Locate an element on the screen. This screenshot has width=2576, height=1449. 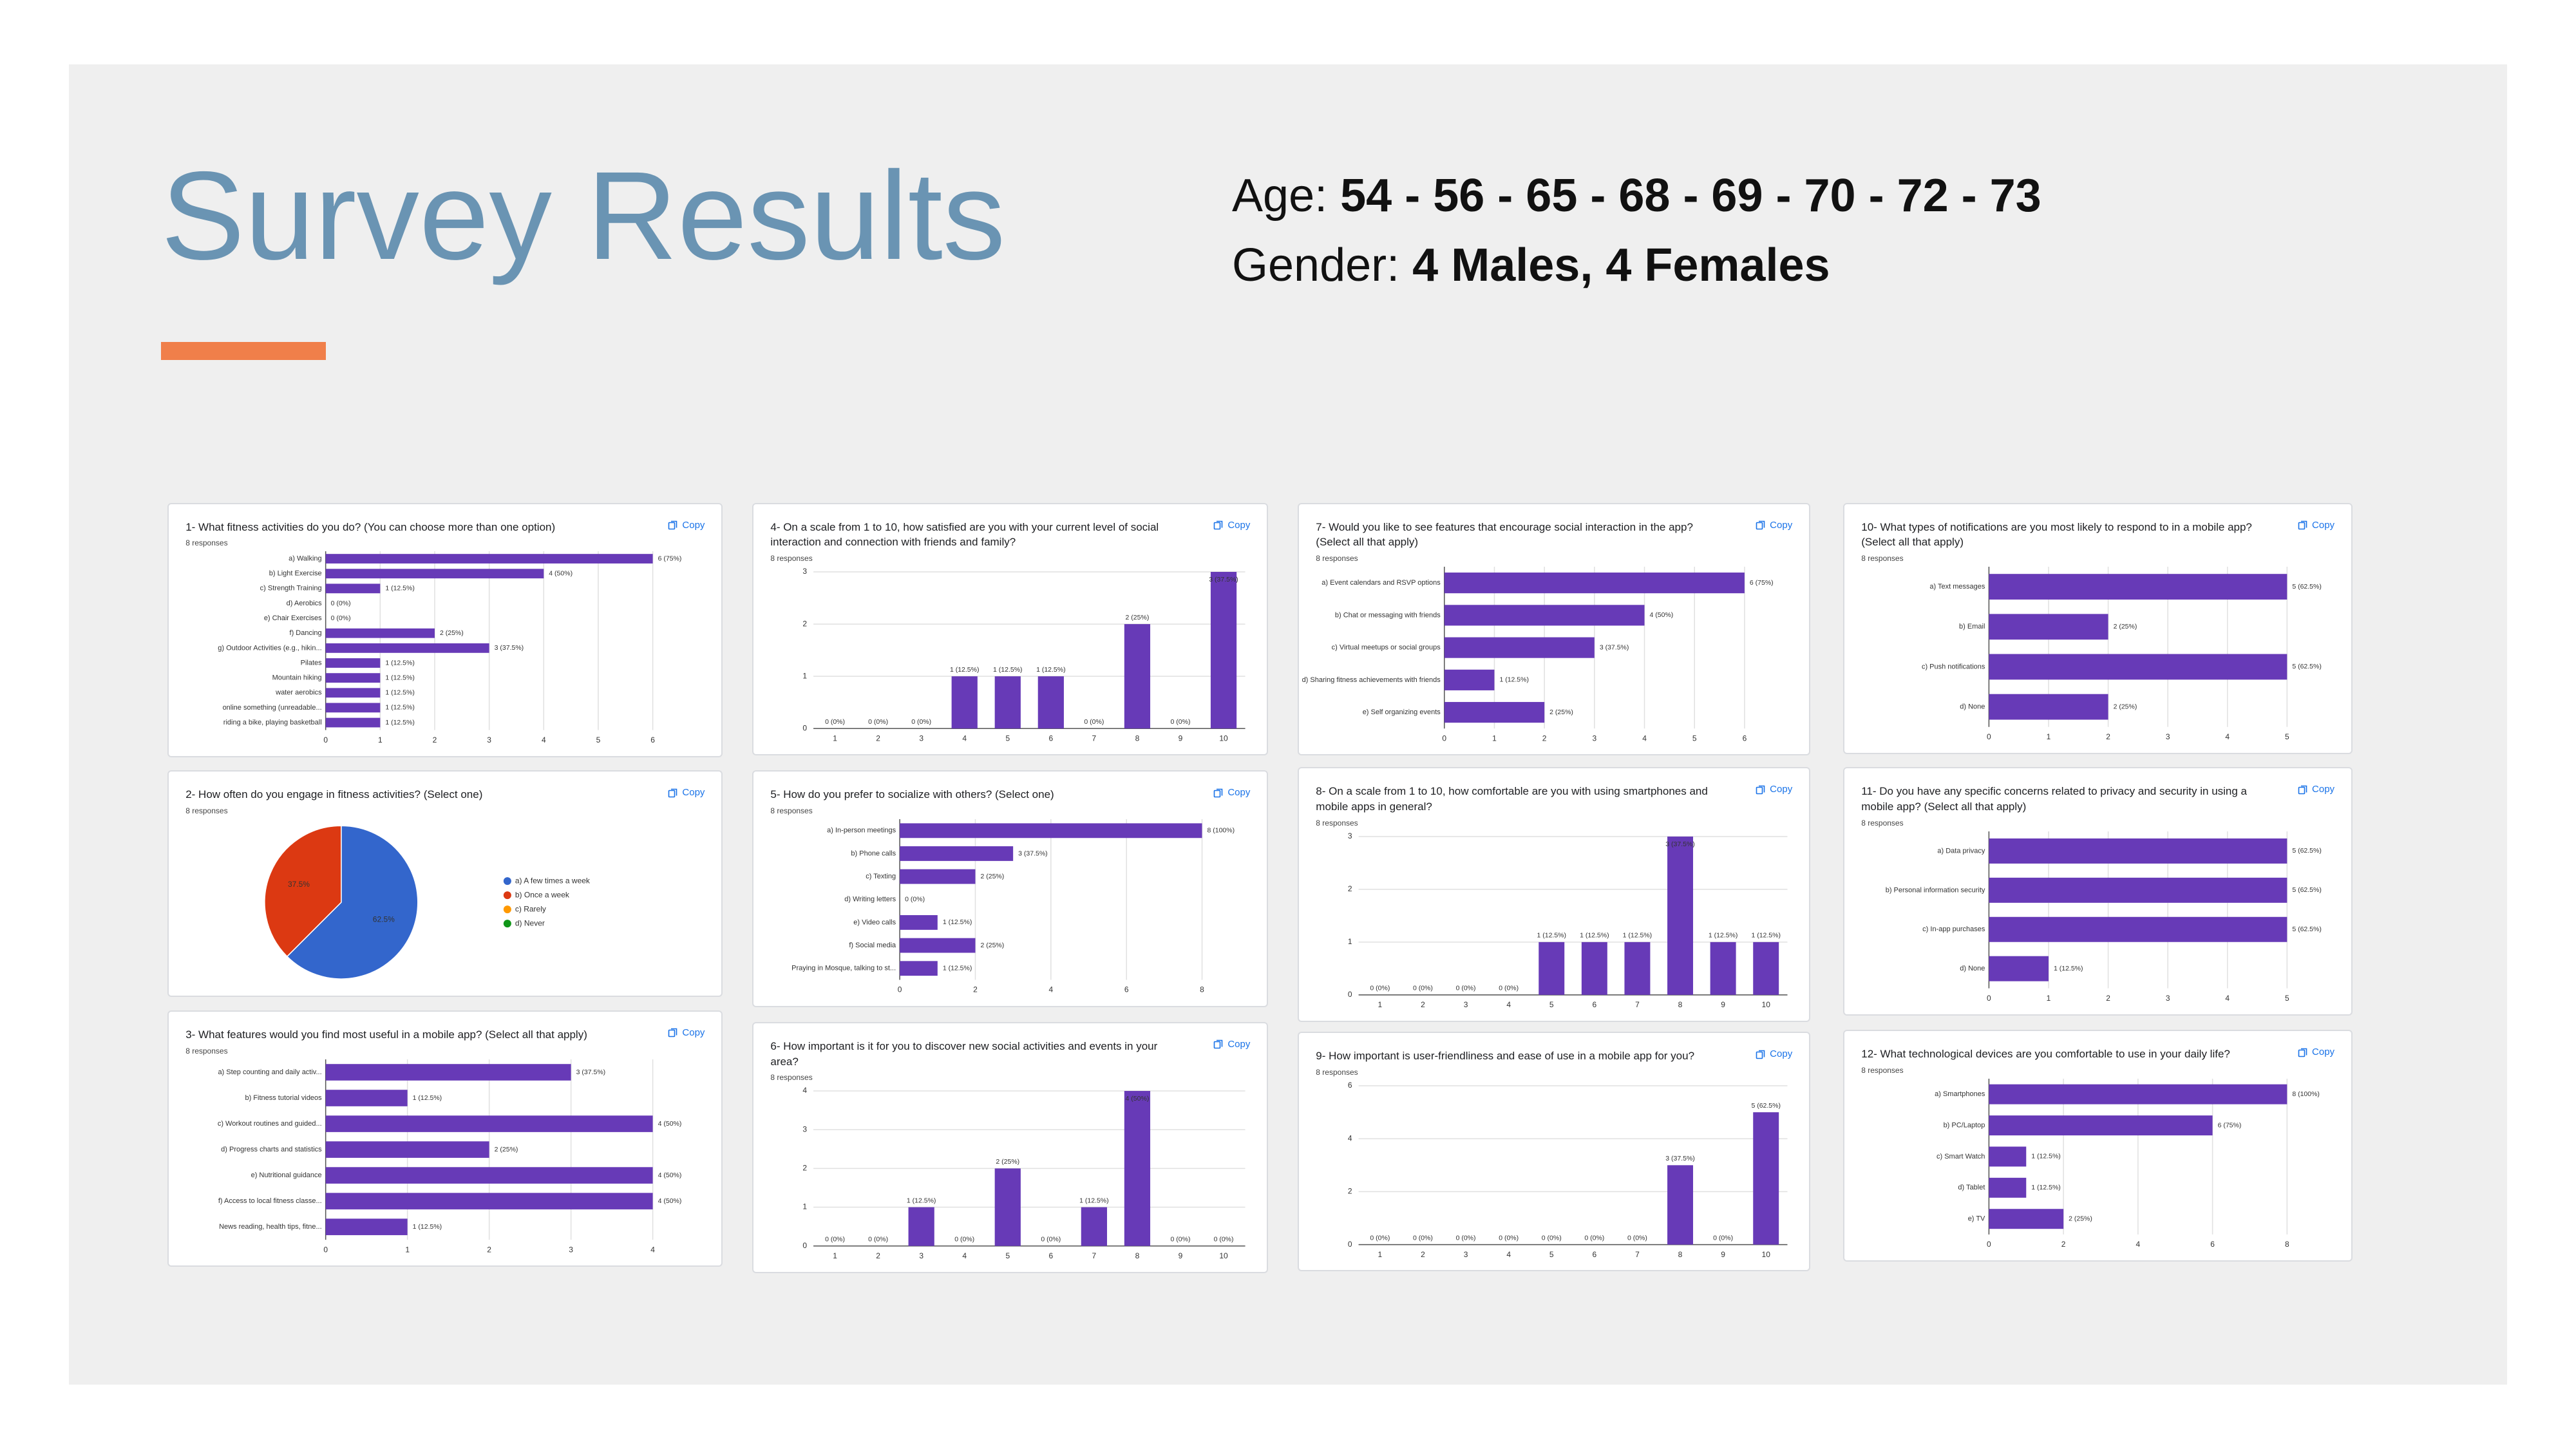
value-label: 3 (37.5%) is located at coordinates (1681, 1158).